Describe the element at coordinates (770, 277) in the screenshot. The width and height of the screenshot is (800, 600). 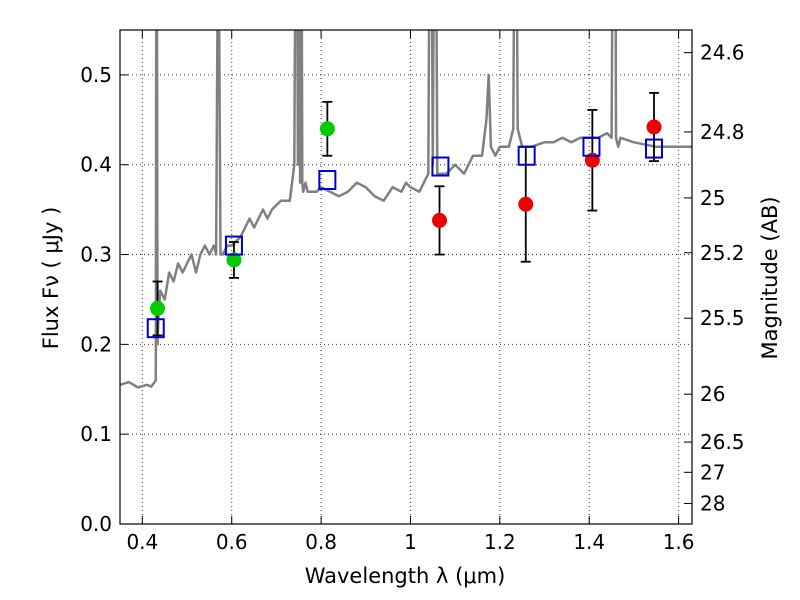
I see `right-y-axis-label: Magnitude (AB)` at that location.